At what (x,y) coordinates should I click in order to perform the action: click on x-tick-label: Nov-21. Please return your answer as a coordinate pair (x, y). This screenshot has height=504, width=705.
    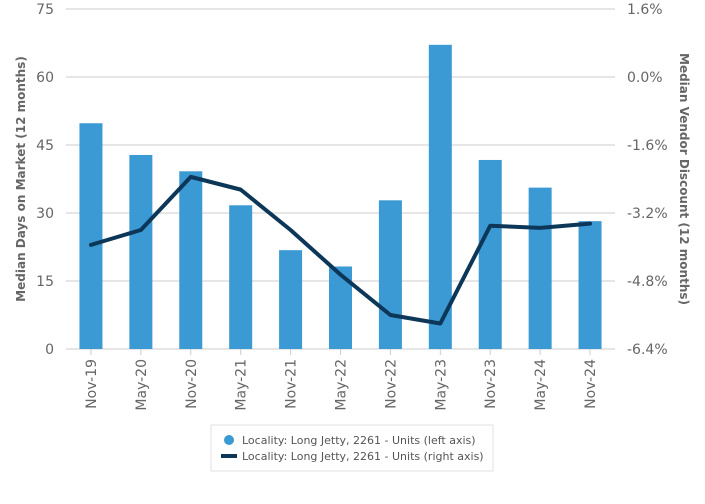
    Looking at the image, I should click on (292, 384).